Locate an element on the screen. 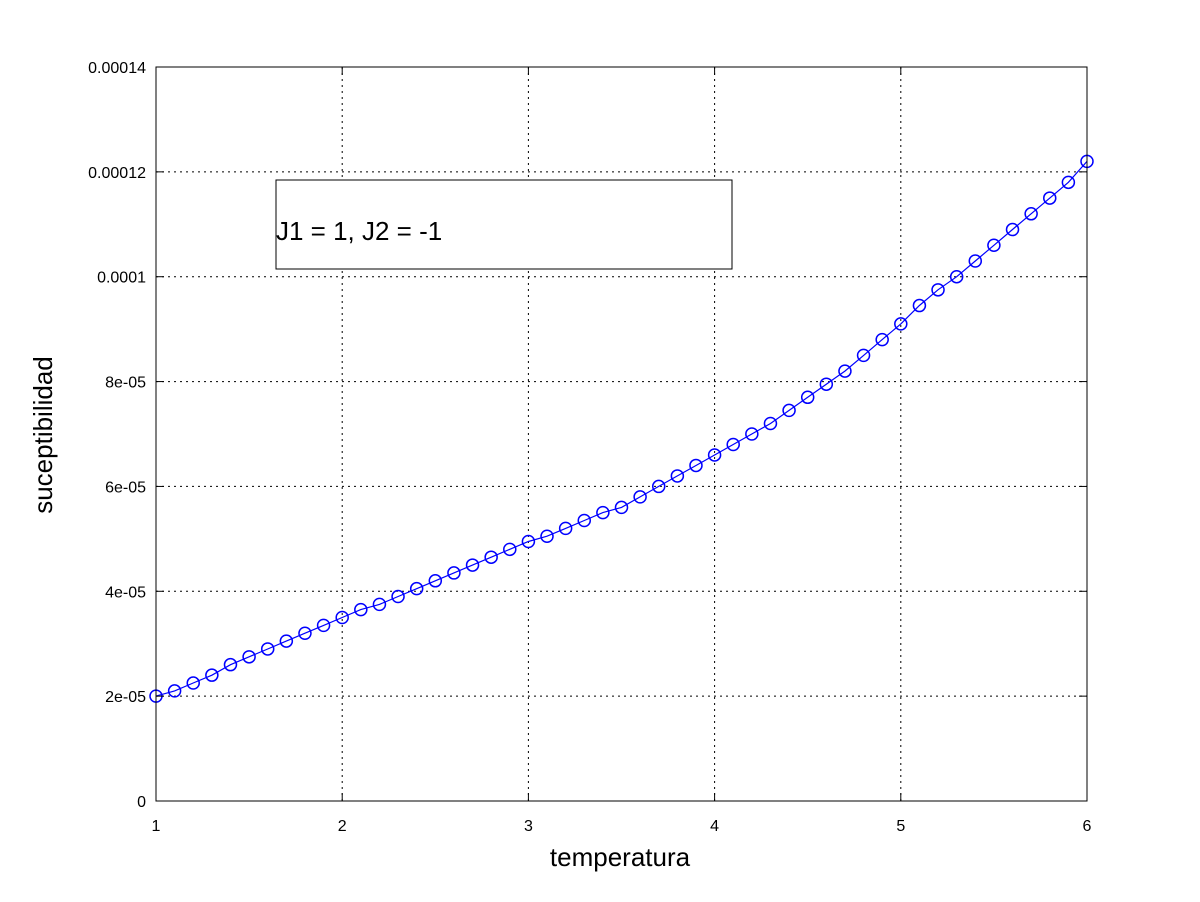 The height and width of the screenshot is (902, 1200). y-tick-label: 6e-05 is located at coordinates (125, 487).